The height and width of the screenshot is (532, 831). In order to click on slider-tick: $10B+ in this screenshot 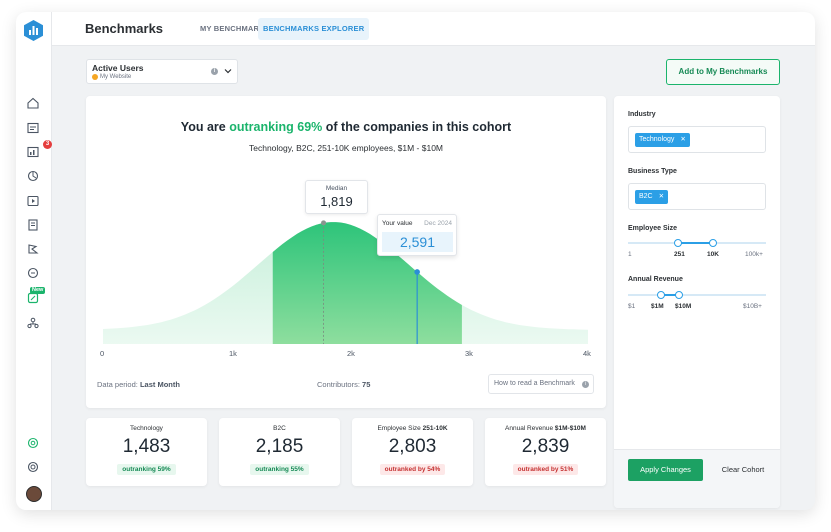, I will do `click(752, 306)`.